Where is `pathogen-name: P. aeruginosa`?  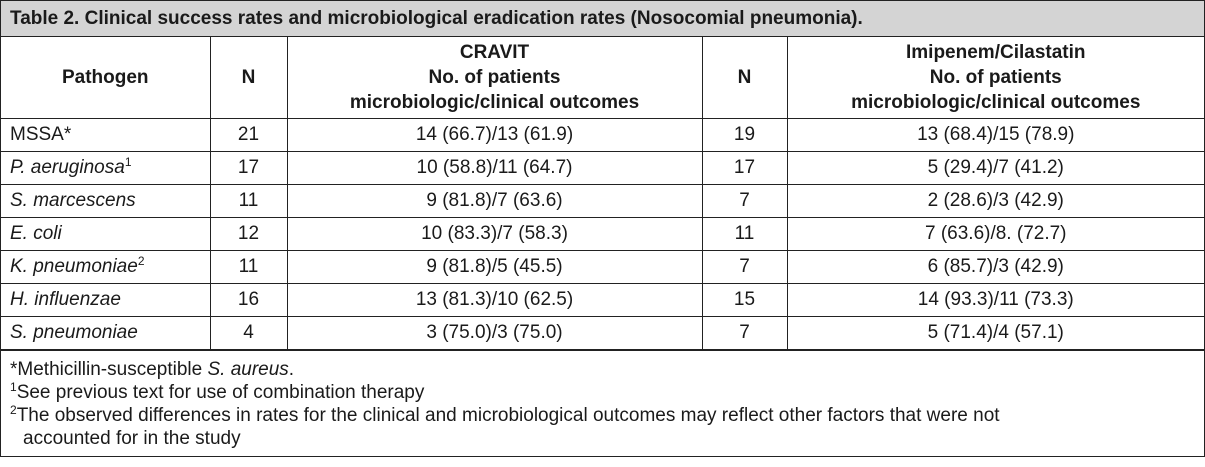 pathogen-name: P. aeruginosa is located at coordinates (67, 167).